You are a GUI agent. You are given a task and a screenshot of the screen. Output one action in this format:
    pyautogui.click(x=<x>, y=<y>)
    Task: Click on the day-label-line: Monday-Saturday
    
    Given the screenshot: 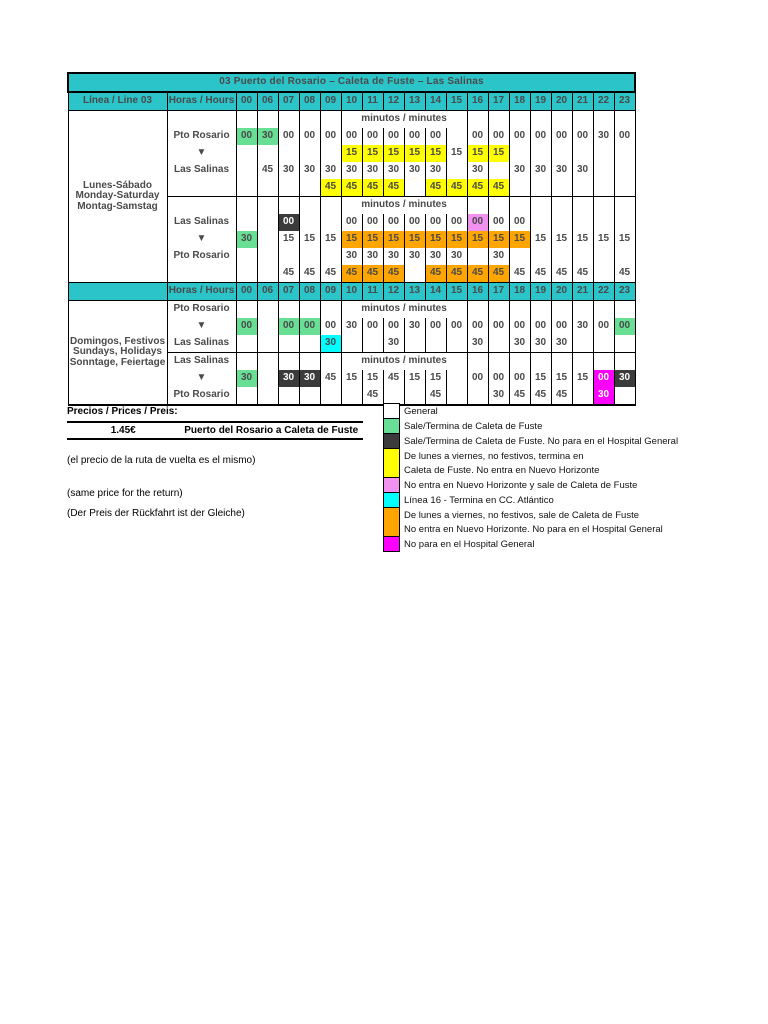 What is the action you would take?
    pyautogui.click(x=117, y=196)
    